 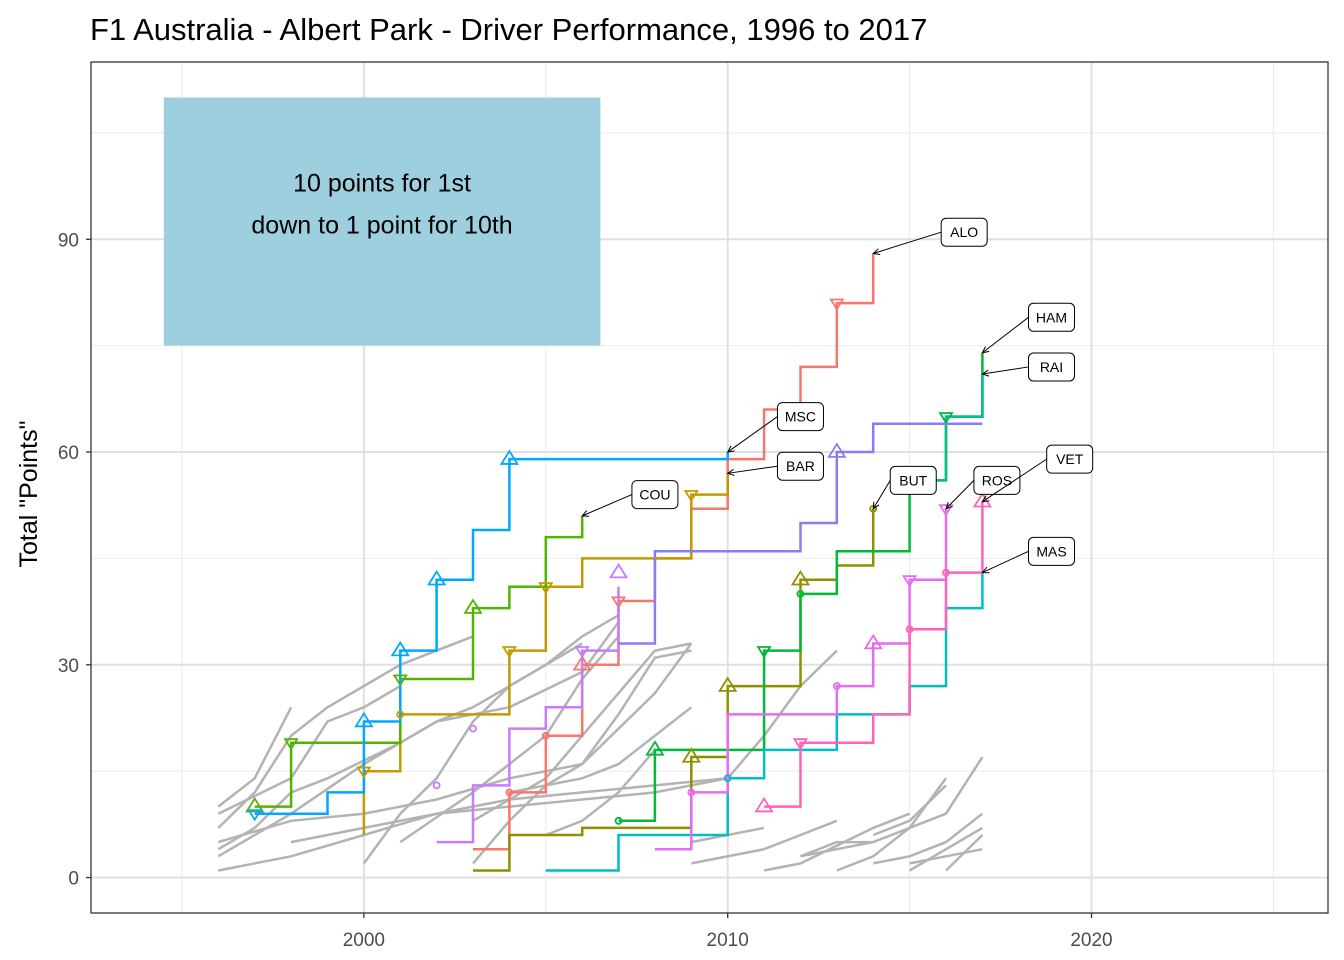 I want to click on driver-label-mas: MAS, so click(x=1051, y=551).